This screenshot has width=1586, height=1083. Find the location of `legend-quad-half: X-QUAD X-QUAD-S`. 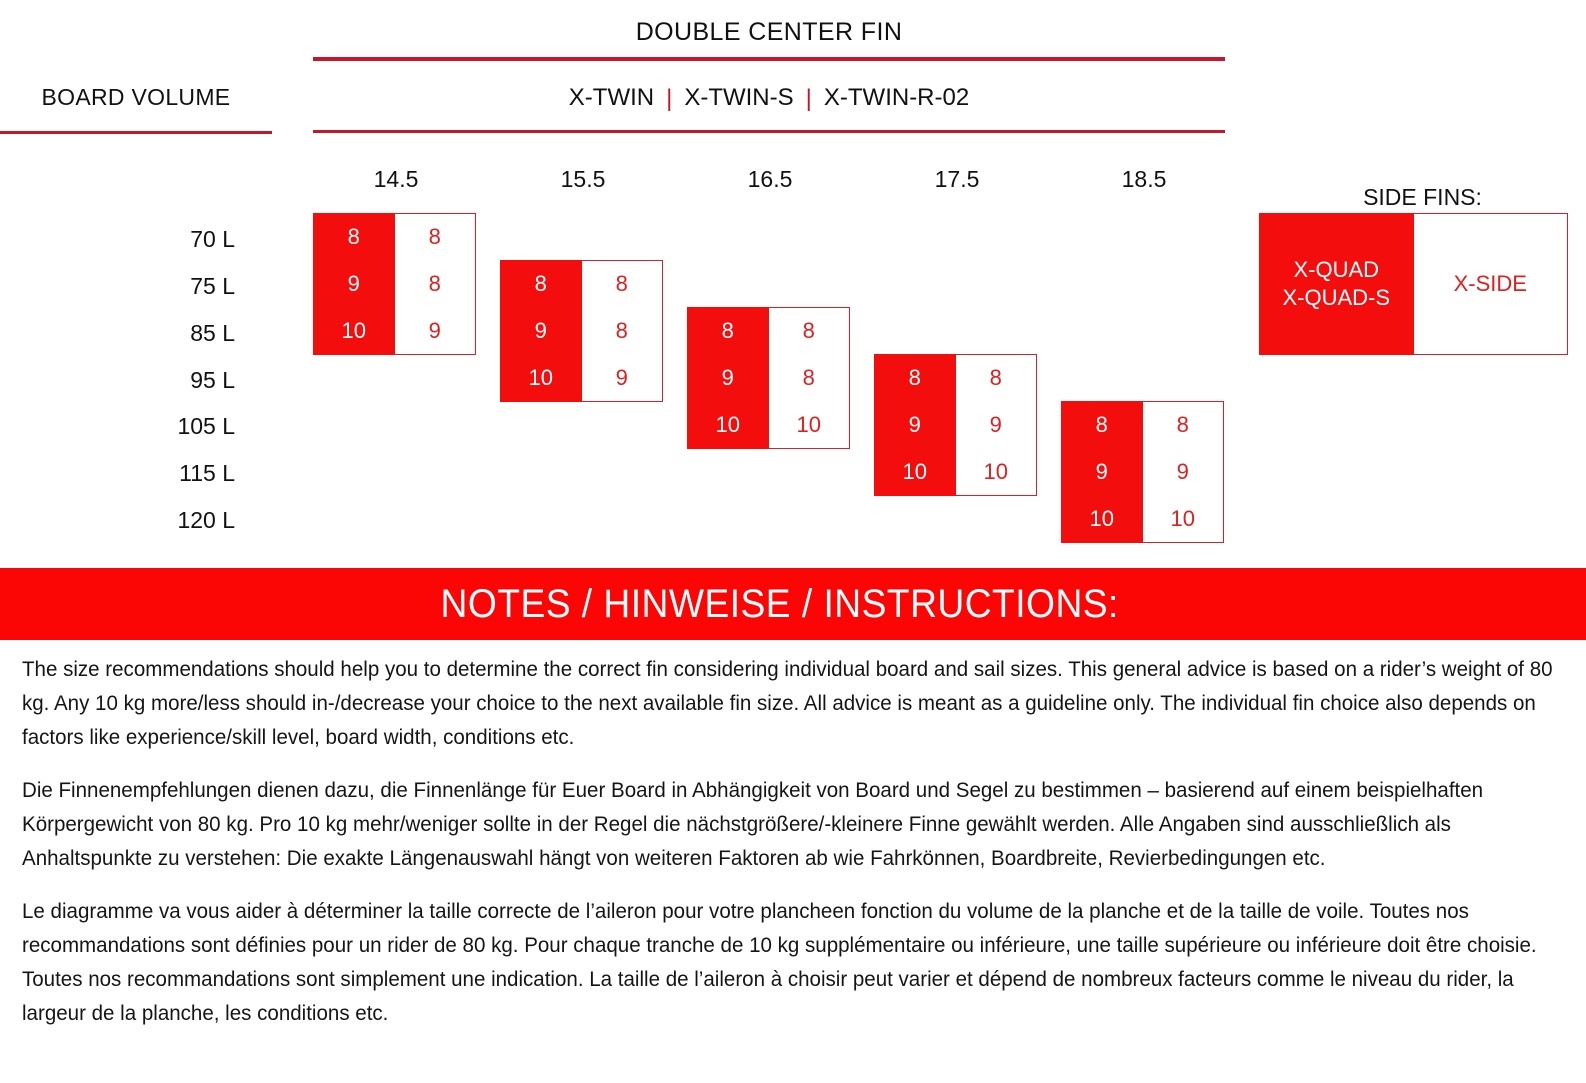

legend-quad-half: X-QUAD X-QUAD-S is located at coordinates (1336, 284).